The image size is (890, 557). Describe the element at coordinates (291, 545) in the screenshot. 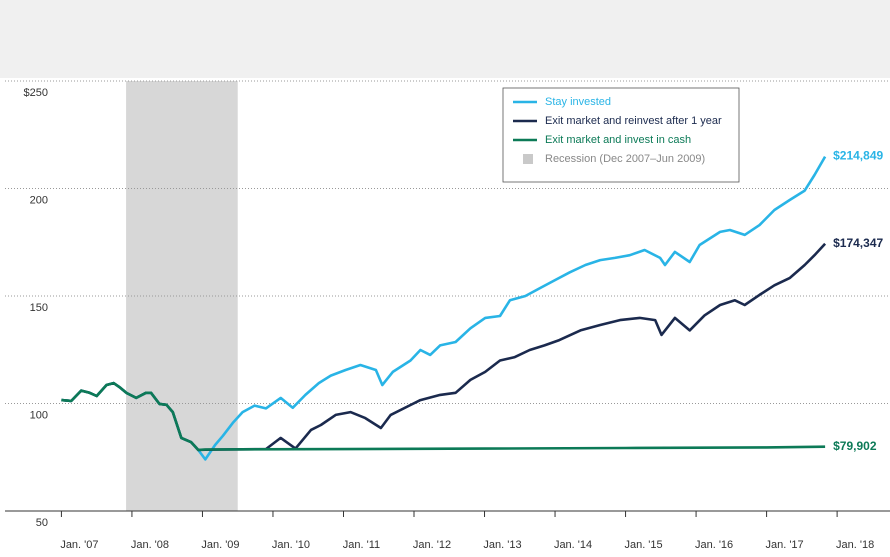

I see `x-tick-label: Jan. '10` at that location.